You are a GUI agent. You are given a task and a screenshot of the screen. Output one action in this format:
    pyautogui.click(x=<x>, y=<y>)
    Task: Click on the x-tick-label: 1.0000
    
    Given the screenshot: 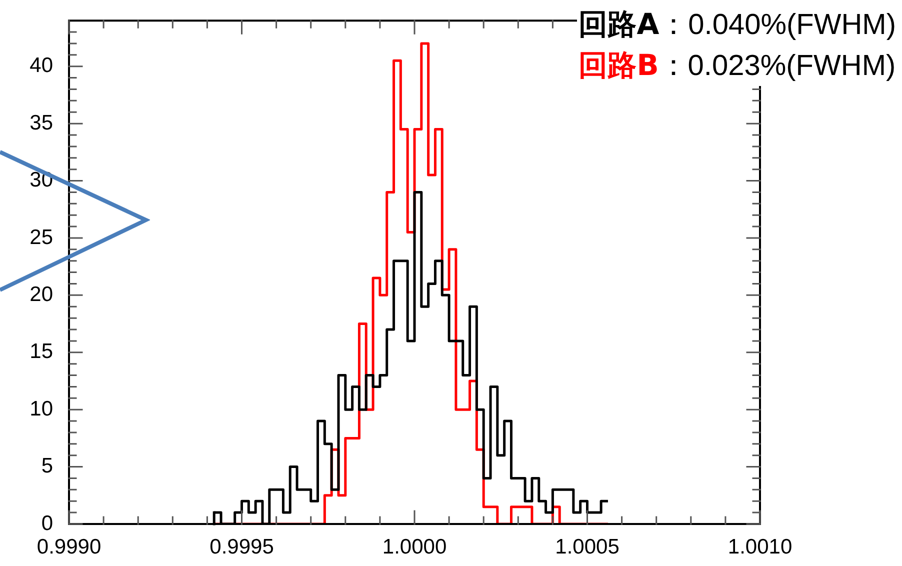 What is the action you would take?
    pyautogui.click(x=414, y=546)
    